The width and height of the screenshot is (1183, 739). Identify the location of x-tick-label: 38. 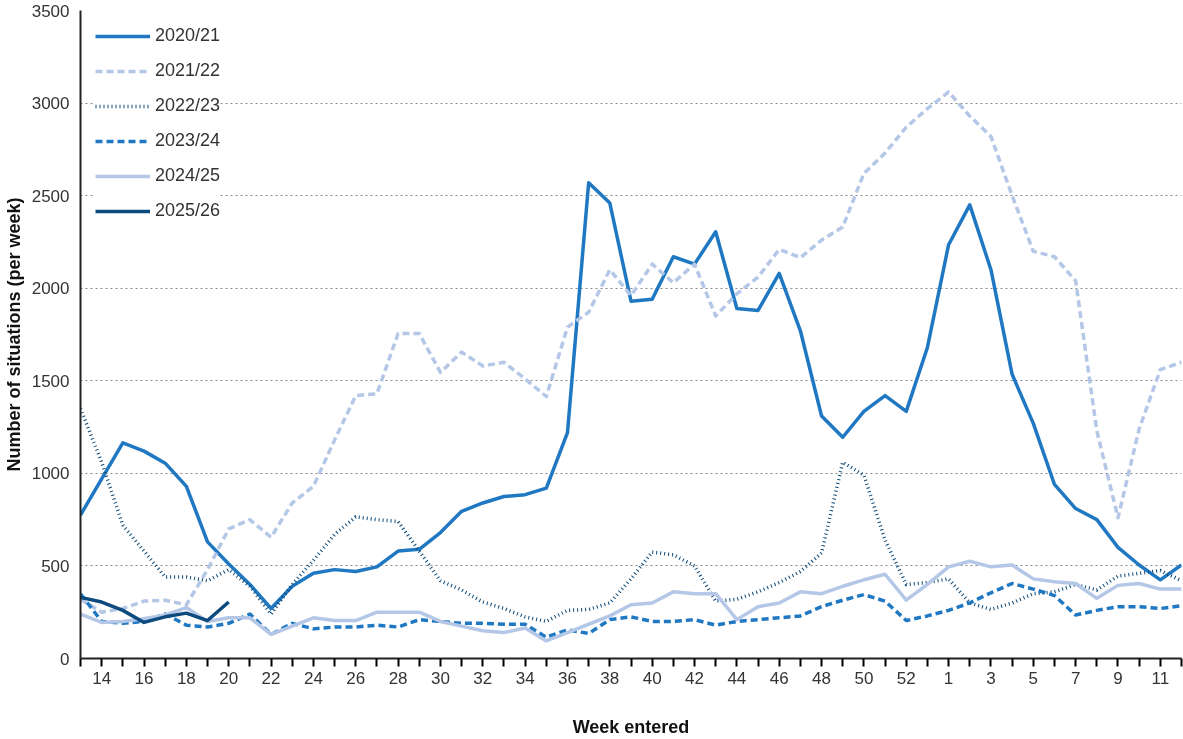
(610, 678).